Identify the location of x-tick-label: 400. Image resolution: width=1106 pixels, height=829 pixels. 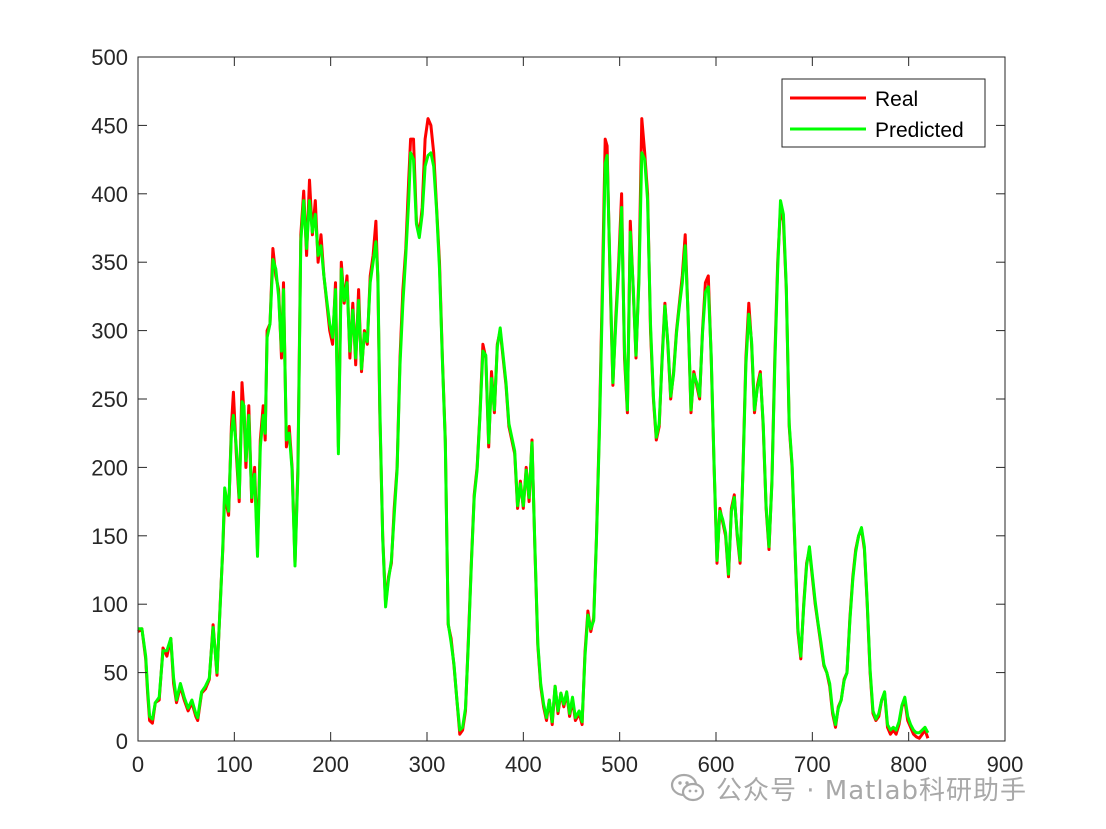
(523, 764).